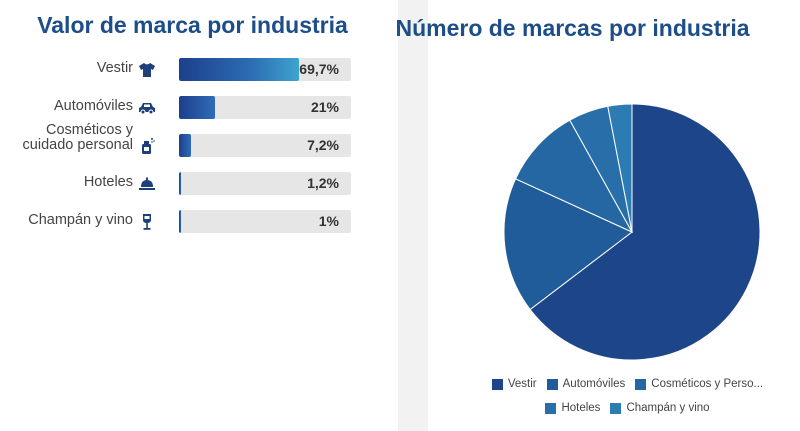  I want to click on bar-track: 1,2%, so click(265, 183).